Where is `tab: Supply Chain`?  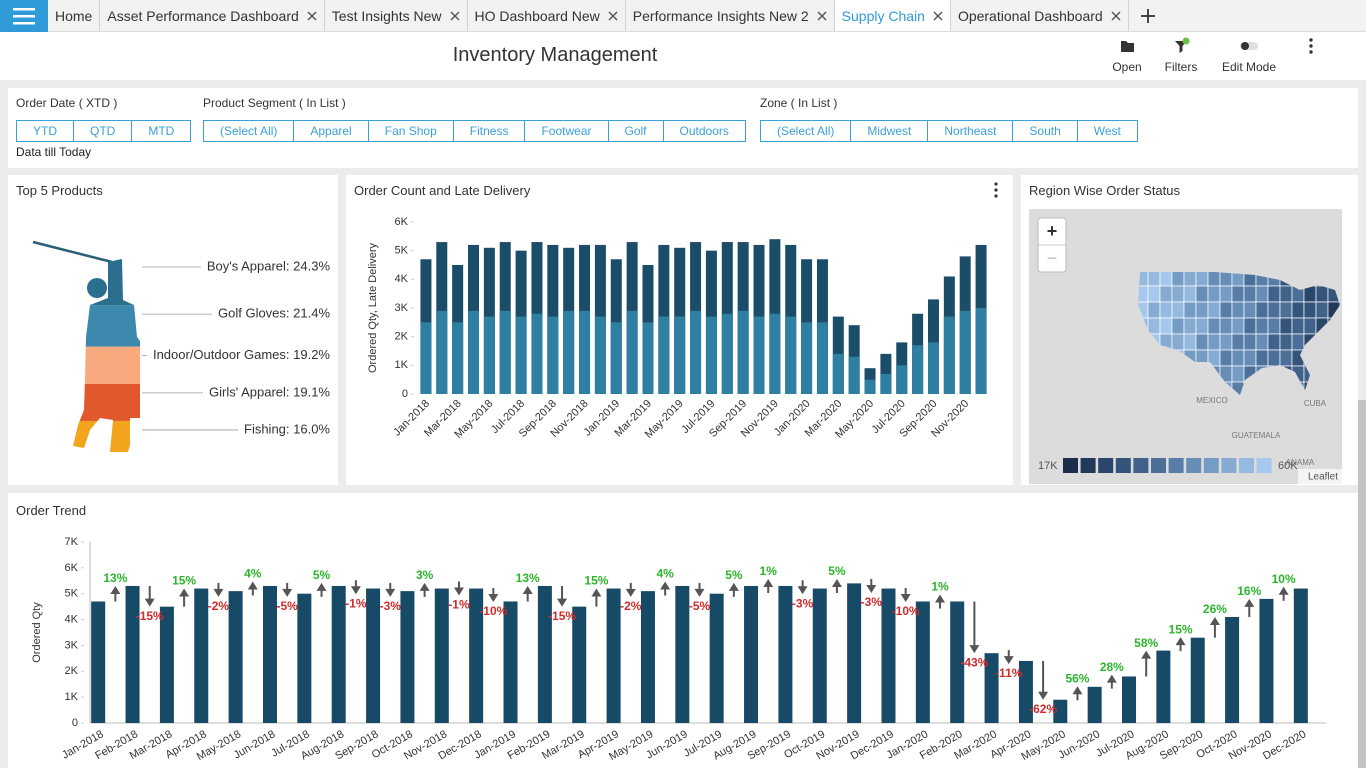
tab: Supply Chain is located at coordinates (892, 15).